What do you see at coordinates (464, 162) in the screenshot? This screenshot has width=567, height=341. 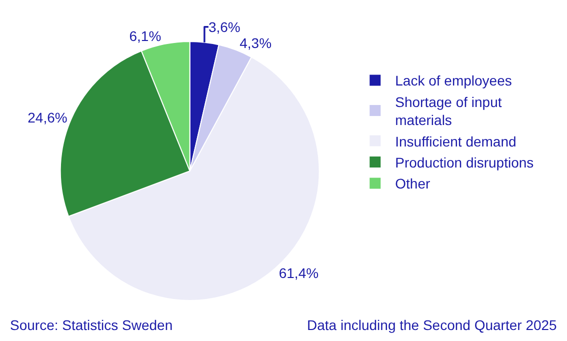 I see `legend-label: Production disruptions` at bounding box center [464, 162].